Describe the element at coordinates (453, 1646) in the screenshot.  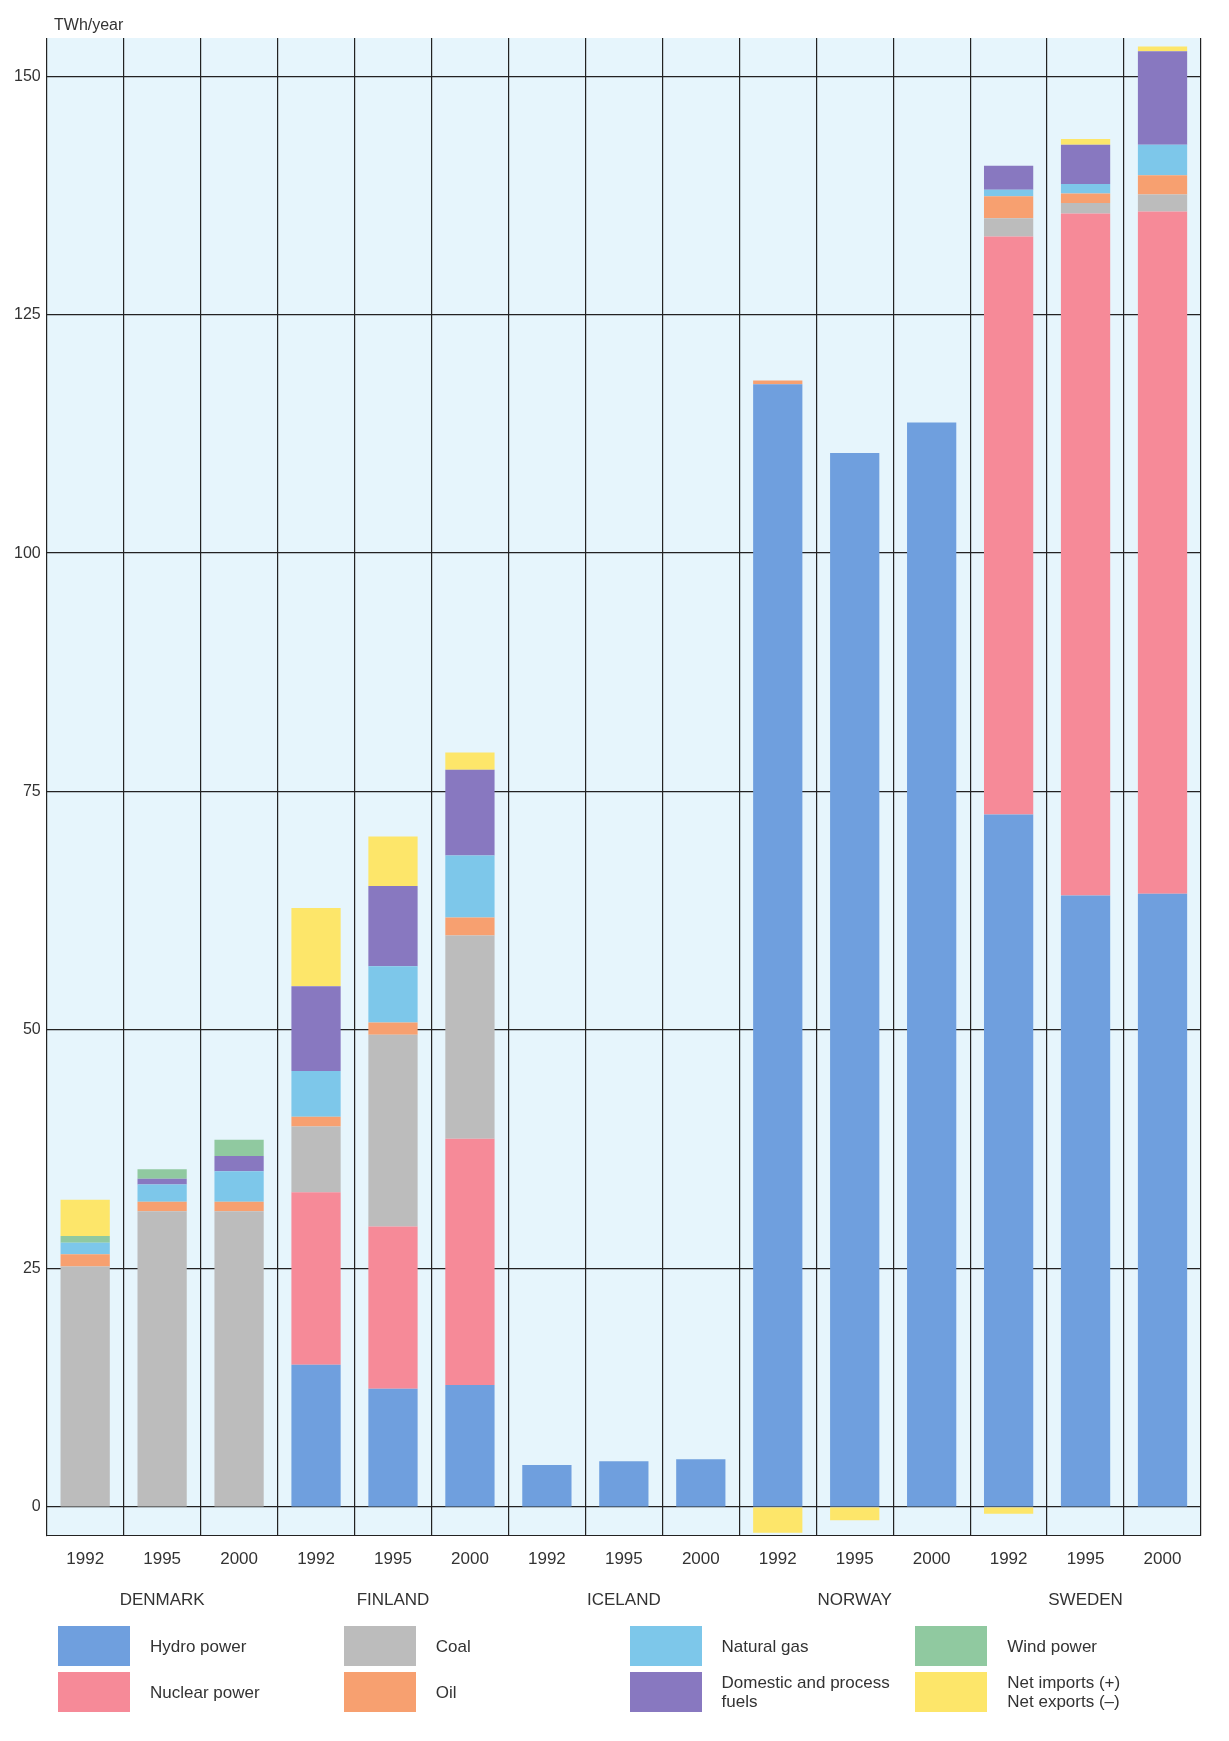
I see `legend-label: Coal` at that location.